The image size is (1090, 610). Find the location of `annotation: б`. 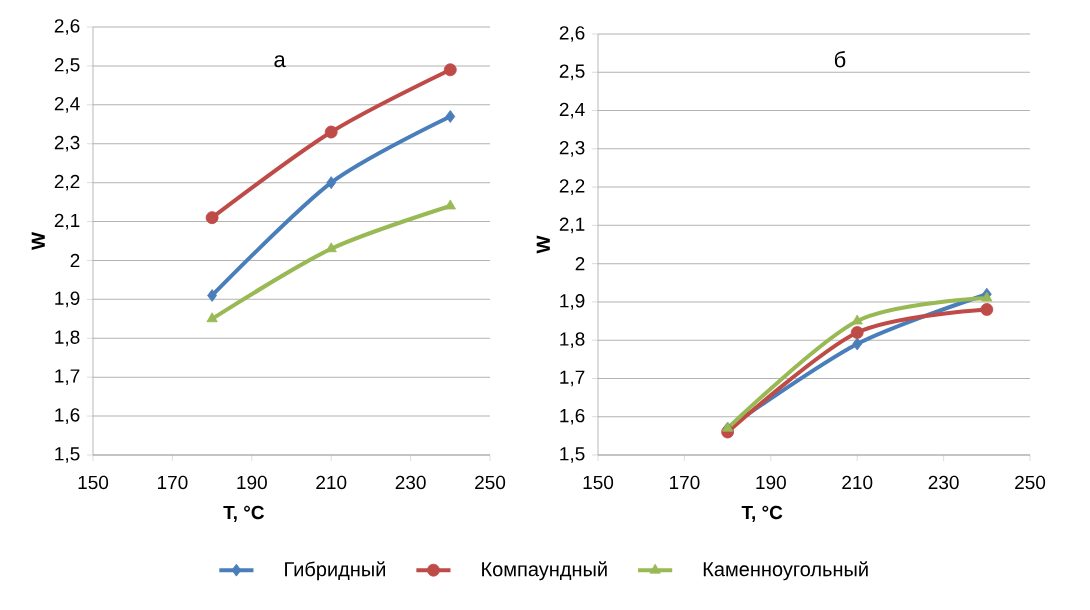

annotation: б is located at coordinates (840, 59).